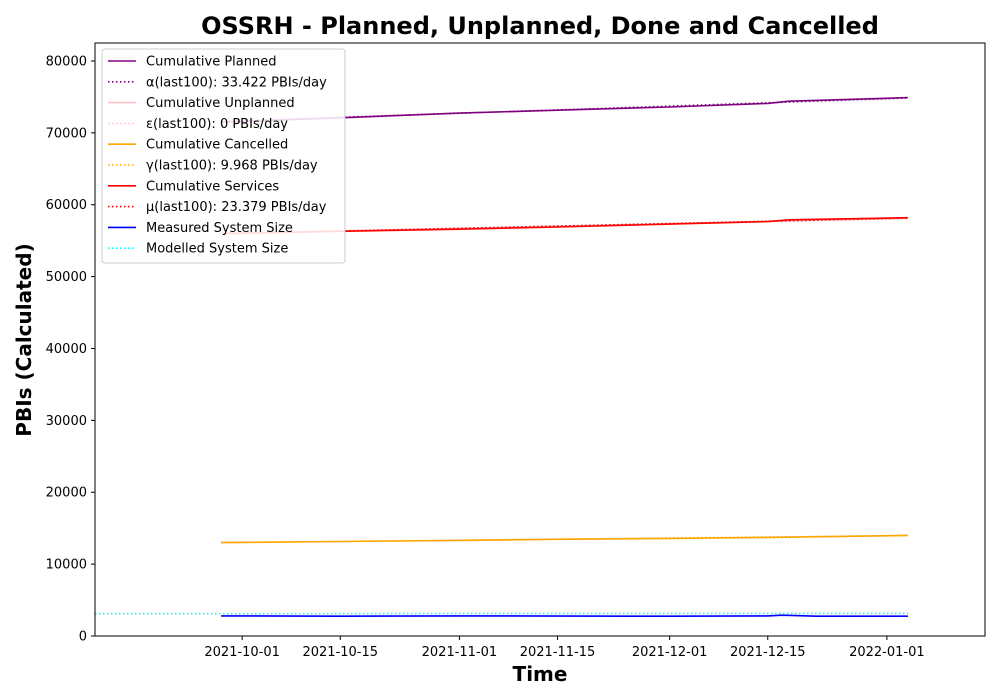  Describe the element at coordinates (66, 565) in the screenshot. I see `y-tick-label: 10000` at that location.